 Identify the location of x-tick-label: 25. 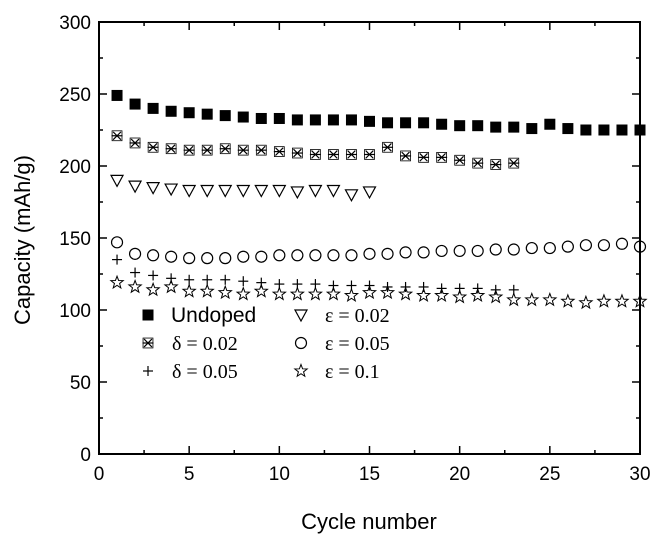
(549, 474).